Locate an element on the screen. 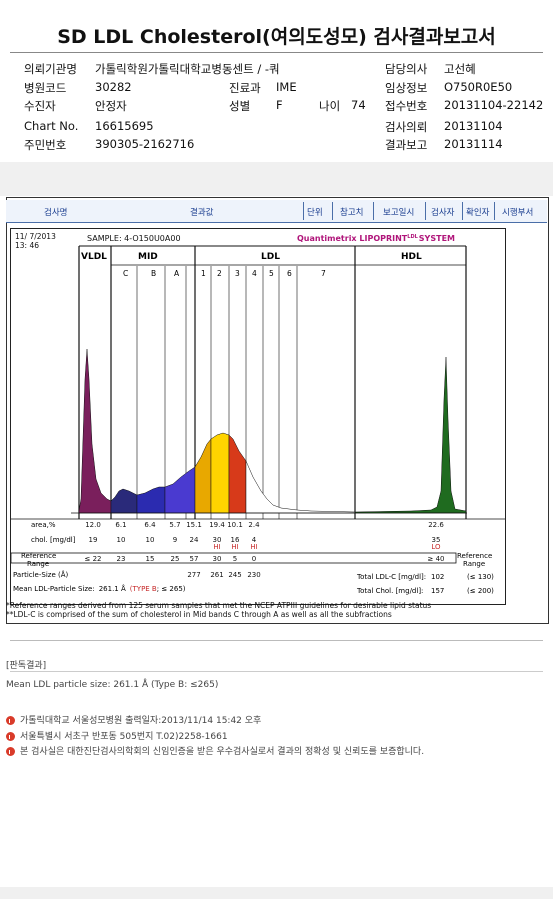 This screenshot has height=899, width=553. section-gap is located at coordinates (276, 179).